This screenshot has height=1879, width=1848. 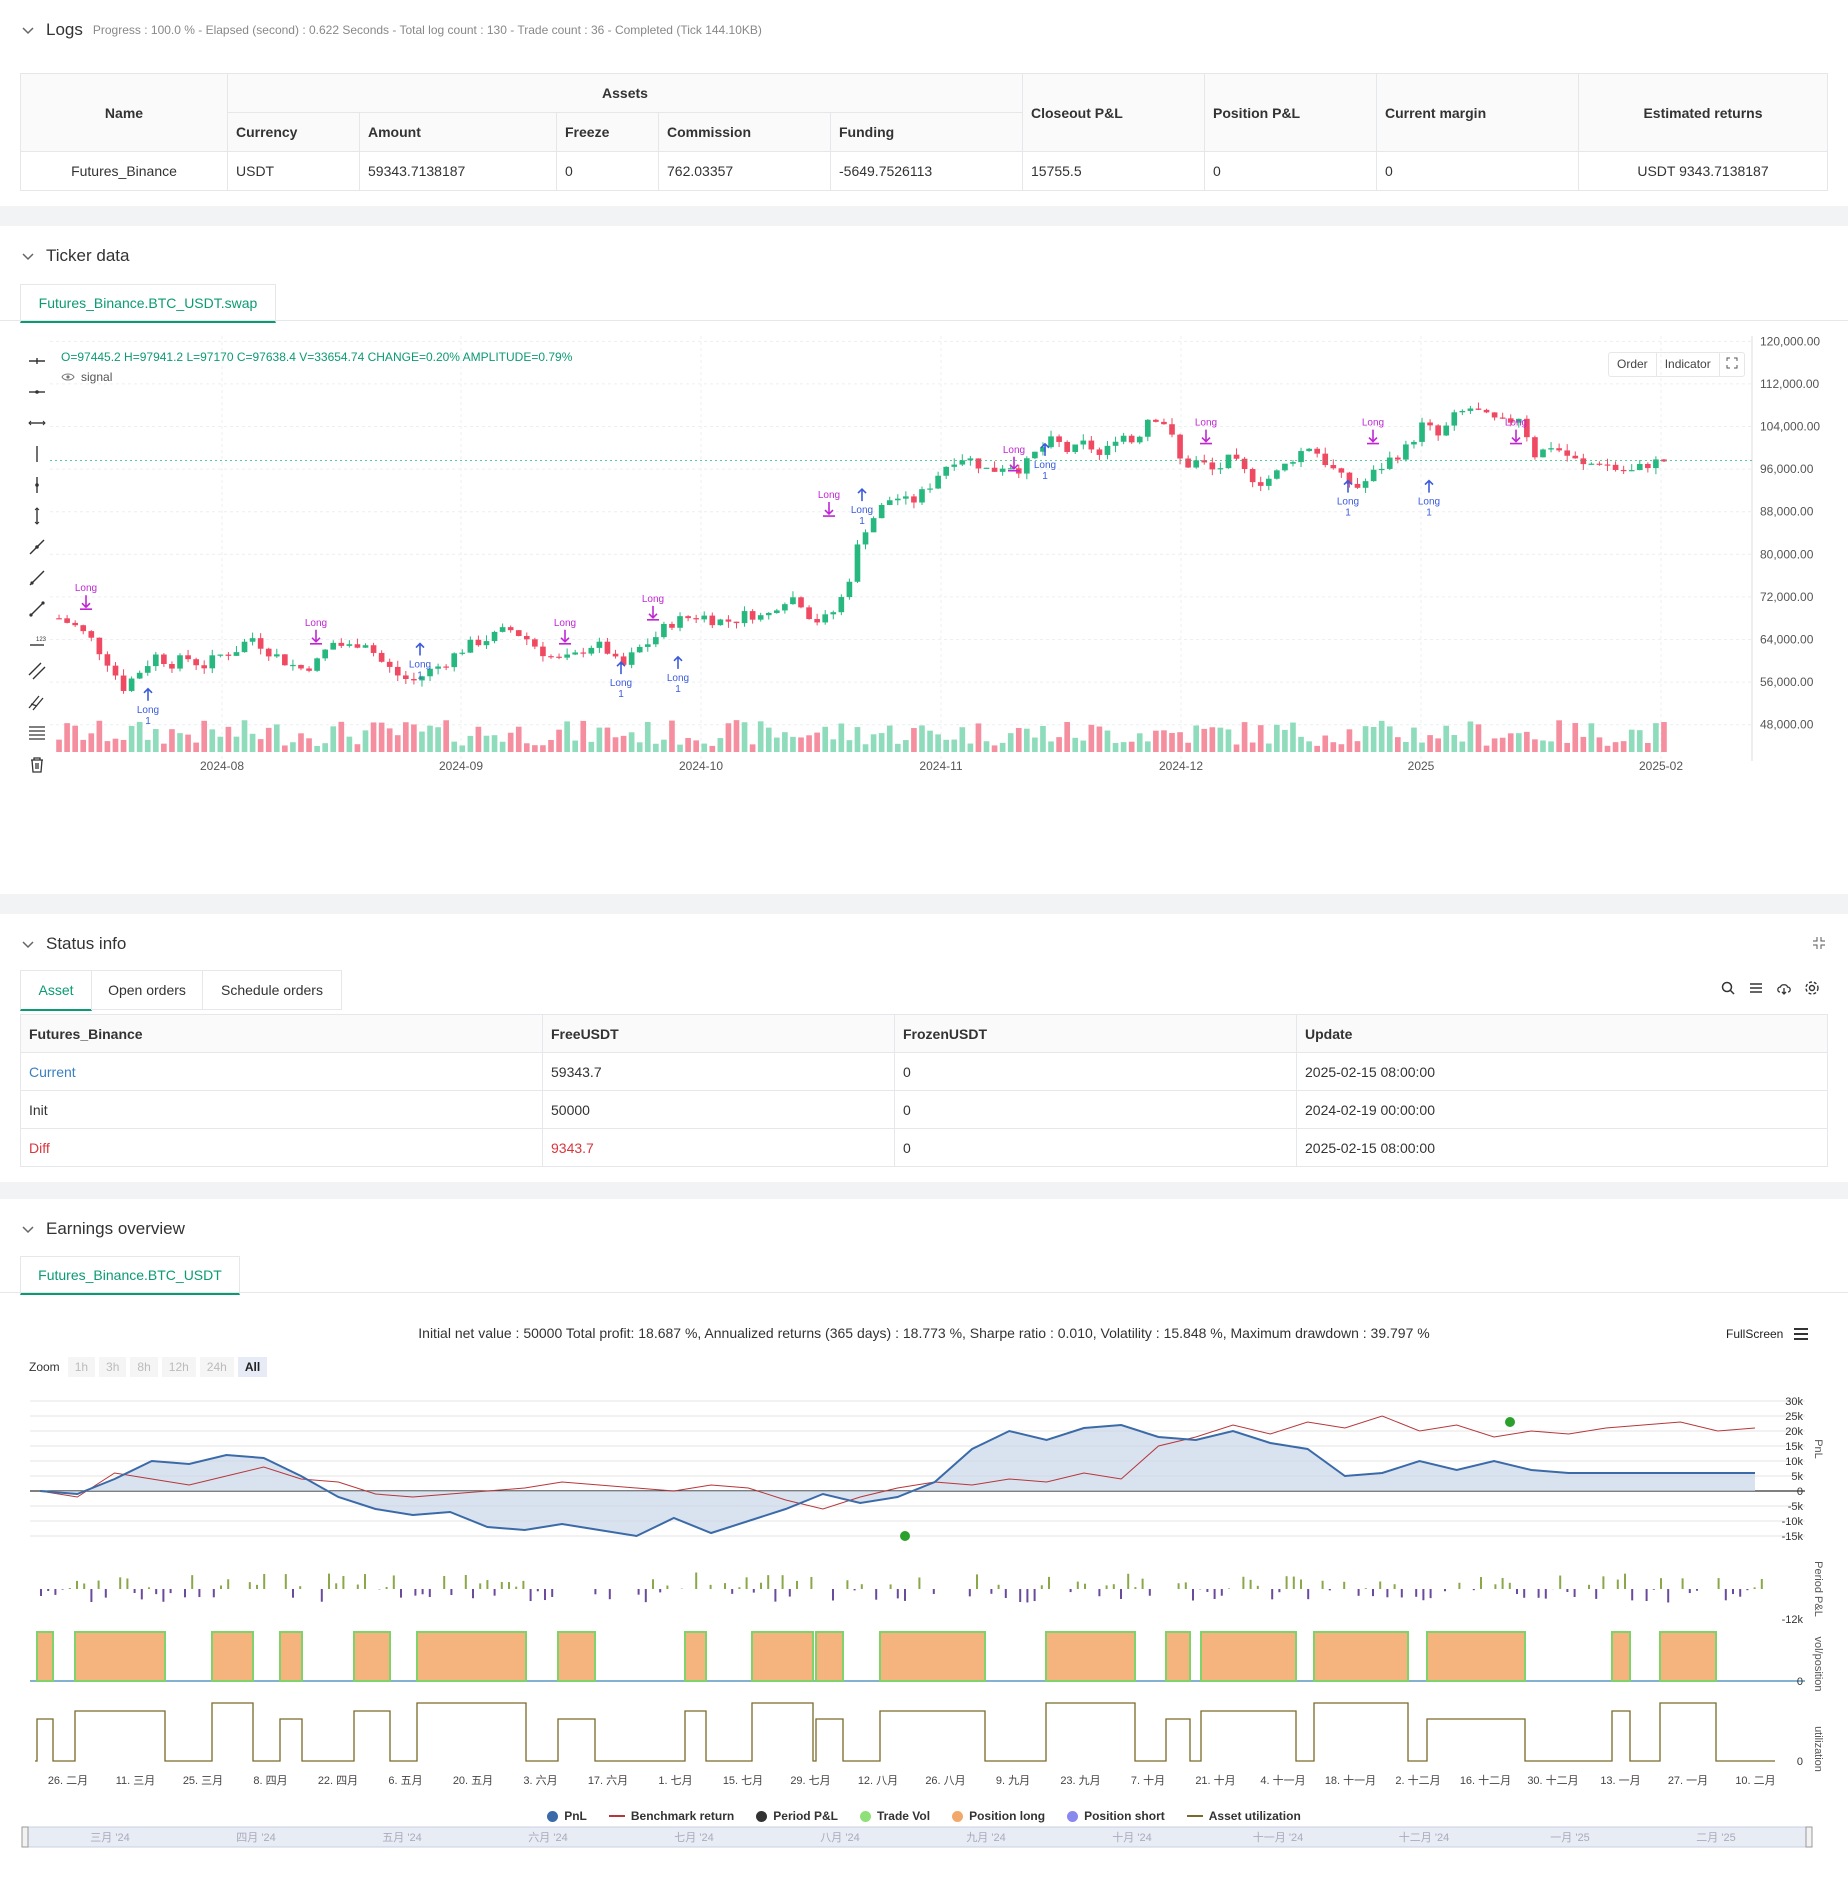 I want to click on zoom-selector: Zoom 1h 3h 8h 12h 24h All, so click(x=148, y=1367).